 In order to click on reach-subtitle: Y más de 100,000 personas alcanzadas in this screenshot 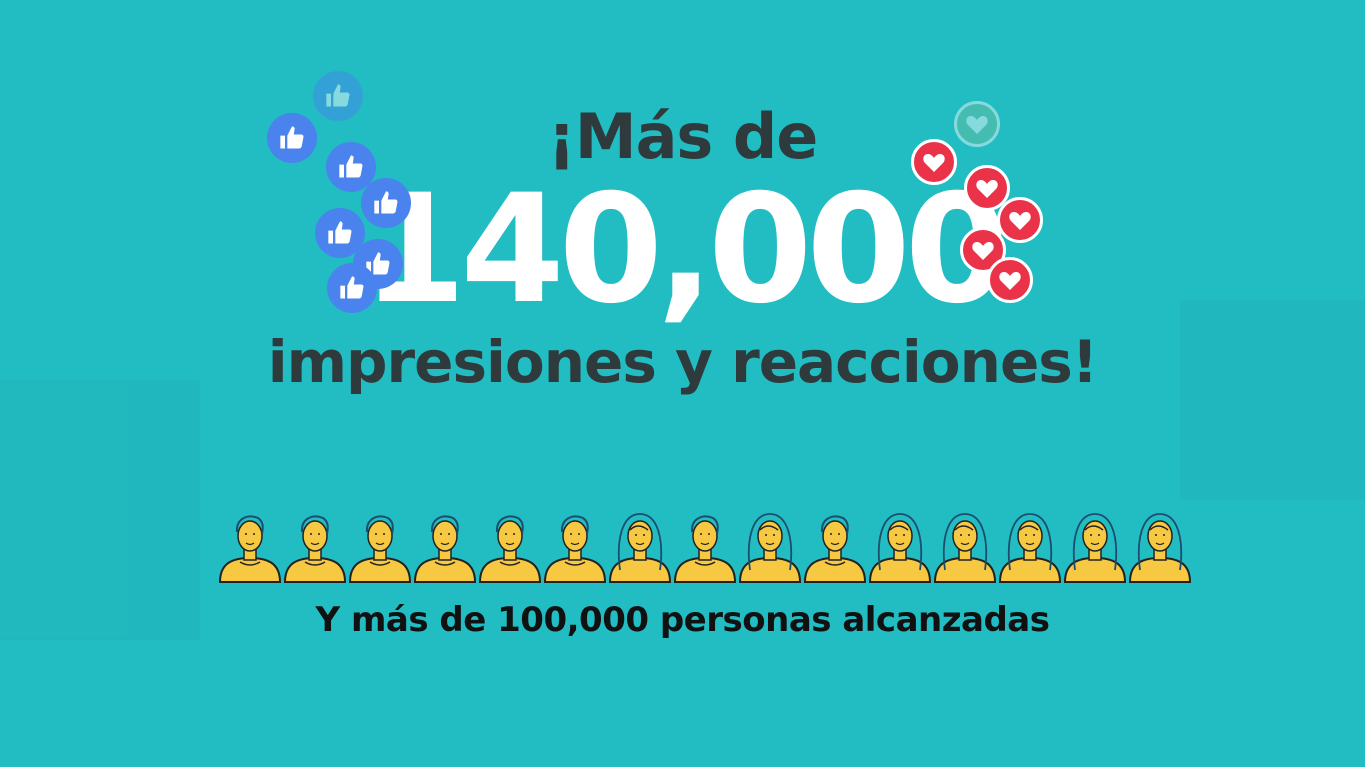, I will do `click(682, 620)`.